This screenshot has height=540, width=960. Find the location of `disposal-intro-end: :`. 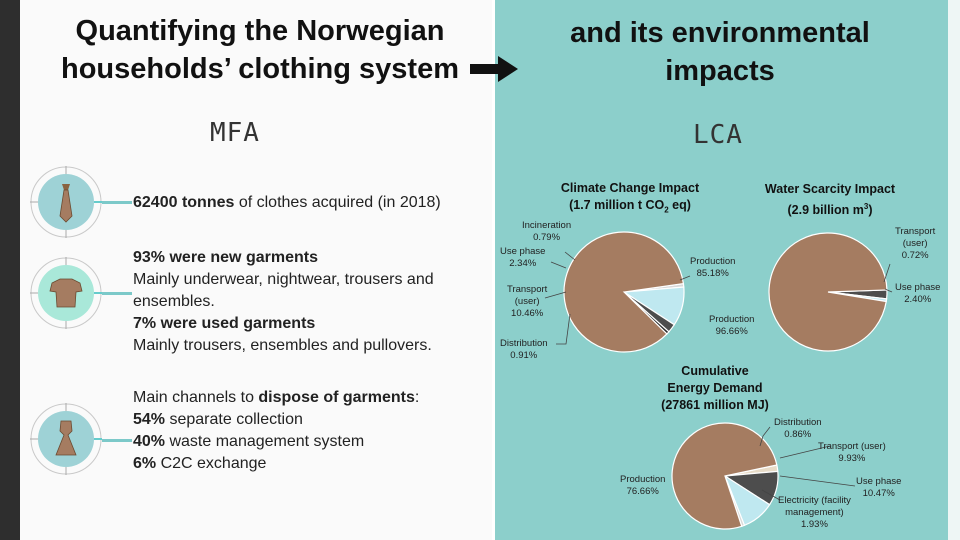

disposal-intro-end: : is located at coordinates (417, 397).